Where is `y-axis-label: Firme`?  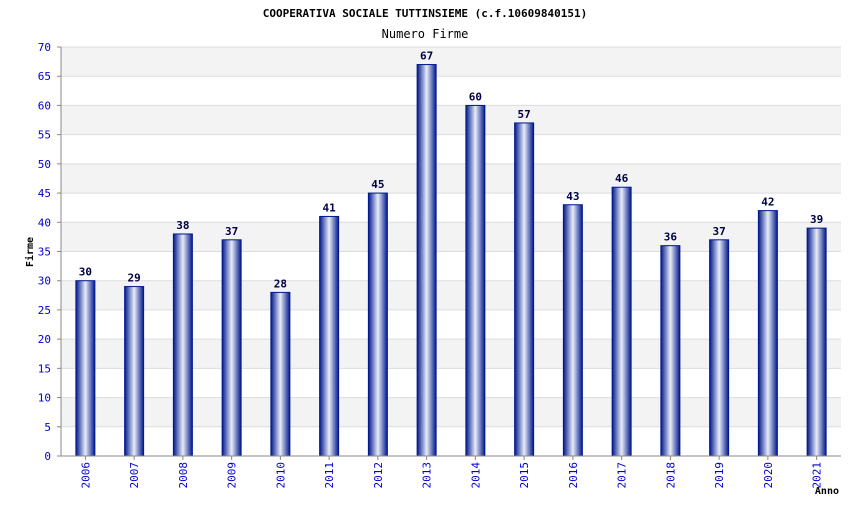 y-axis-label: Firme is located at coordinates (30, 252).